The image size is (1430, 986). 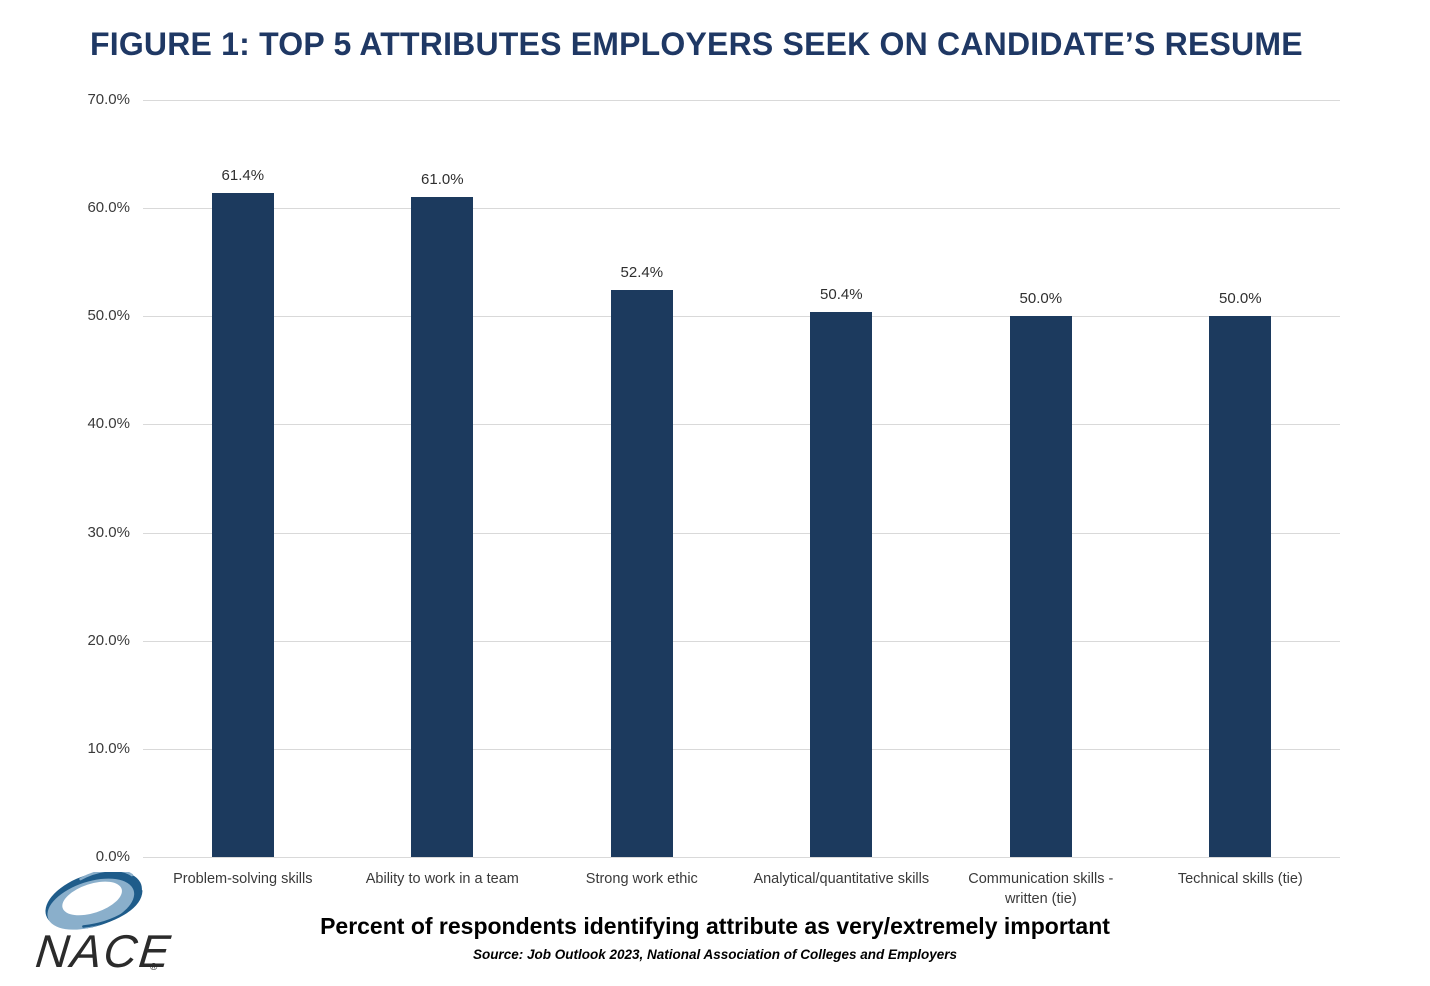 What do you see at coordinates (642, 273) in the screenshot?
I see `bar-value-label: 52.4%` at bounding box center [642, 273].